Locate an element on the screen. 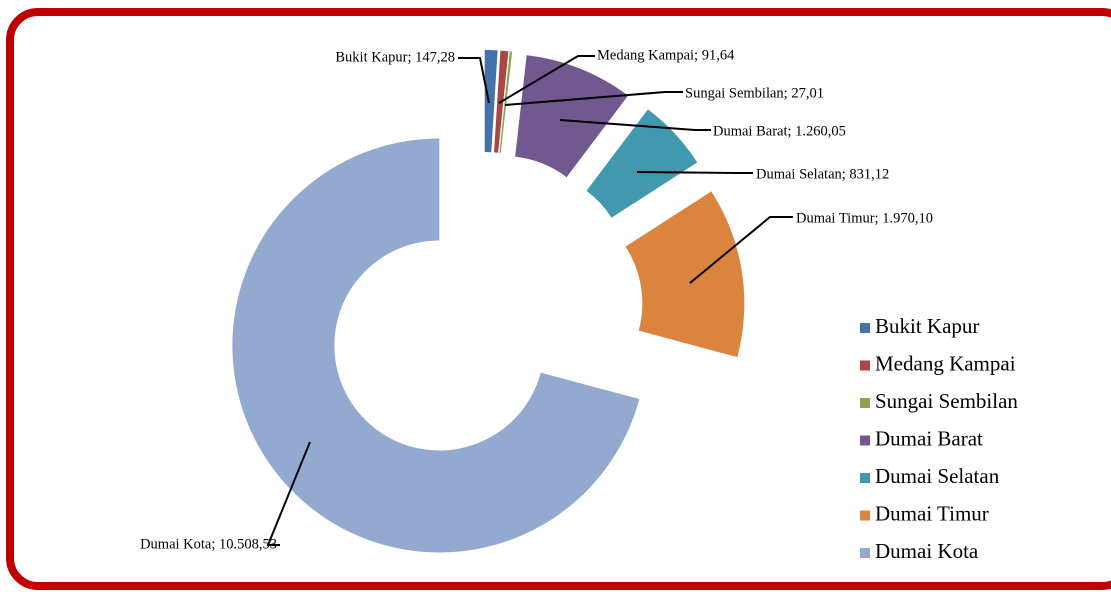 The width and height of the screenshot is (1111, 592). data-label: Sungai Sembilan; 27,01 is located at coordinates (754, 93).